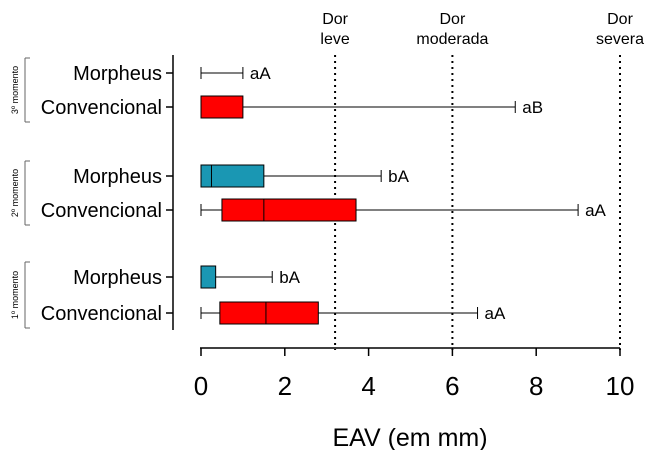 Image resolution: width=660 pixels, height=450 pixels. I want to click on x-tick-label: 4, so click(368, 386).